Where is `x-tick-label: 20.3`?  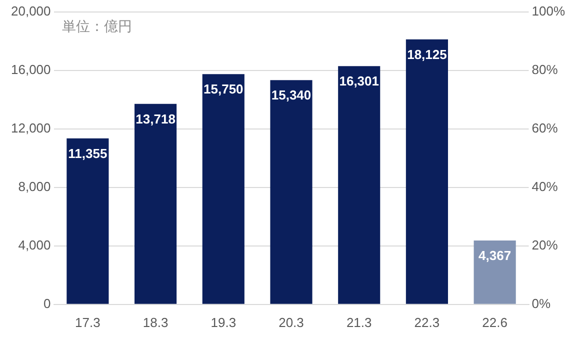
x-tick-label: 20.3 is located at coordinates (291, 322).